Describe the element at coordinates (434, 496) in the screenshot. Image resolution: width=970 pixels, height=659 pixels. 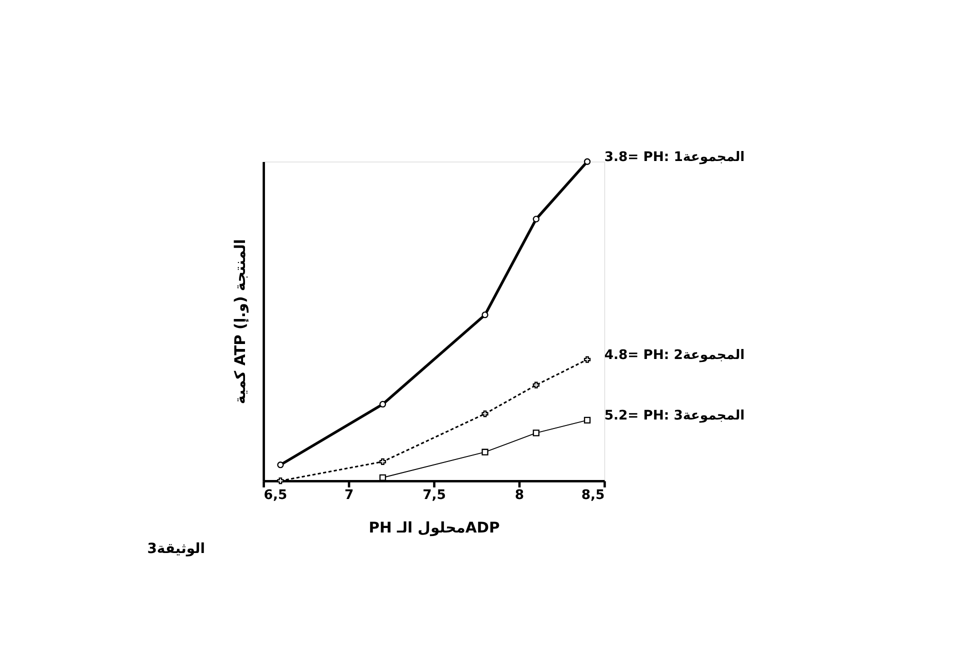
I see `x-tick-label: 7,5` at that location.